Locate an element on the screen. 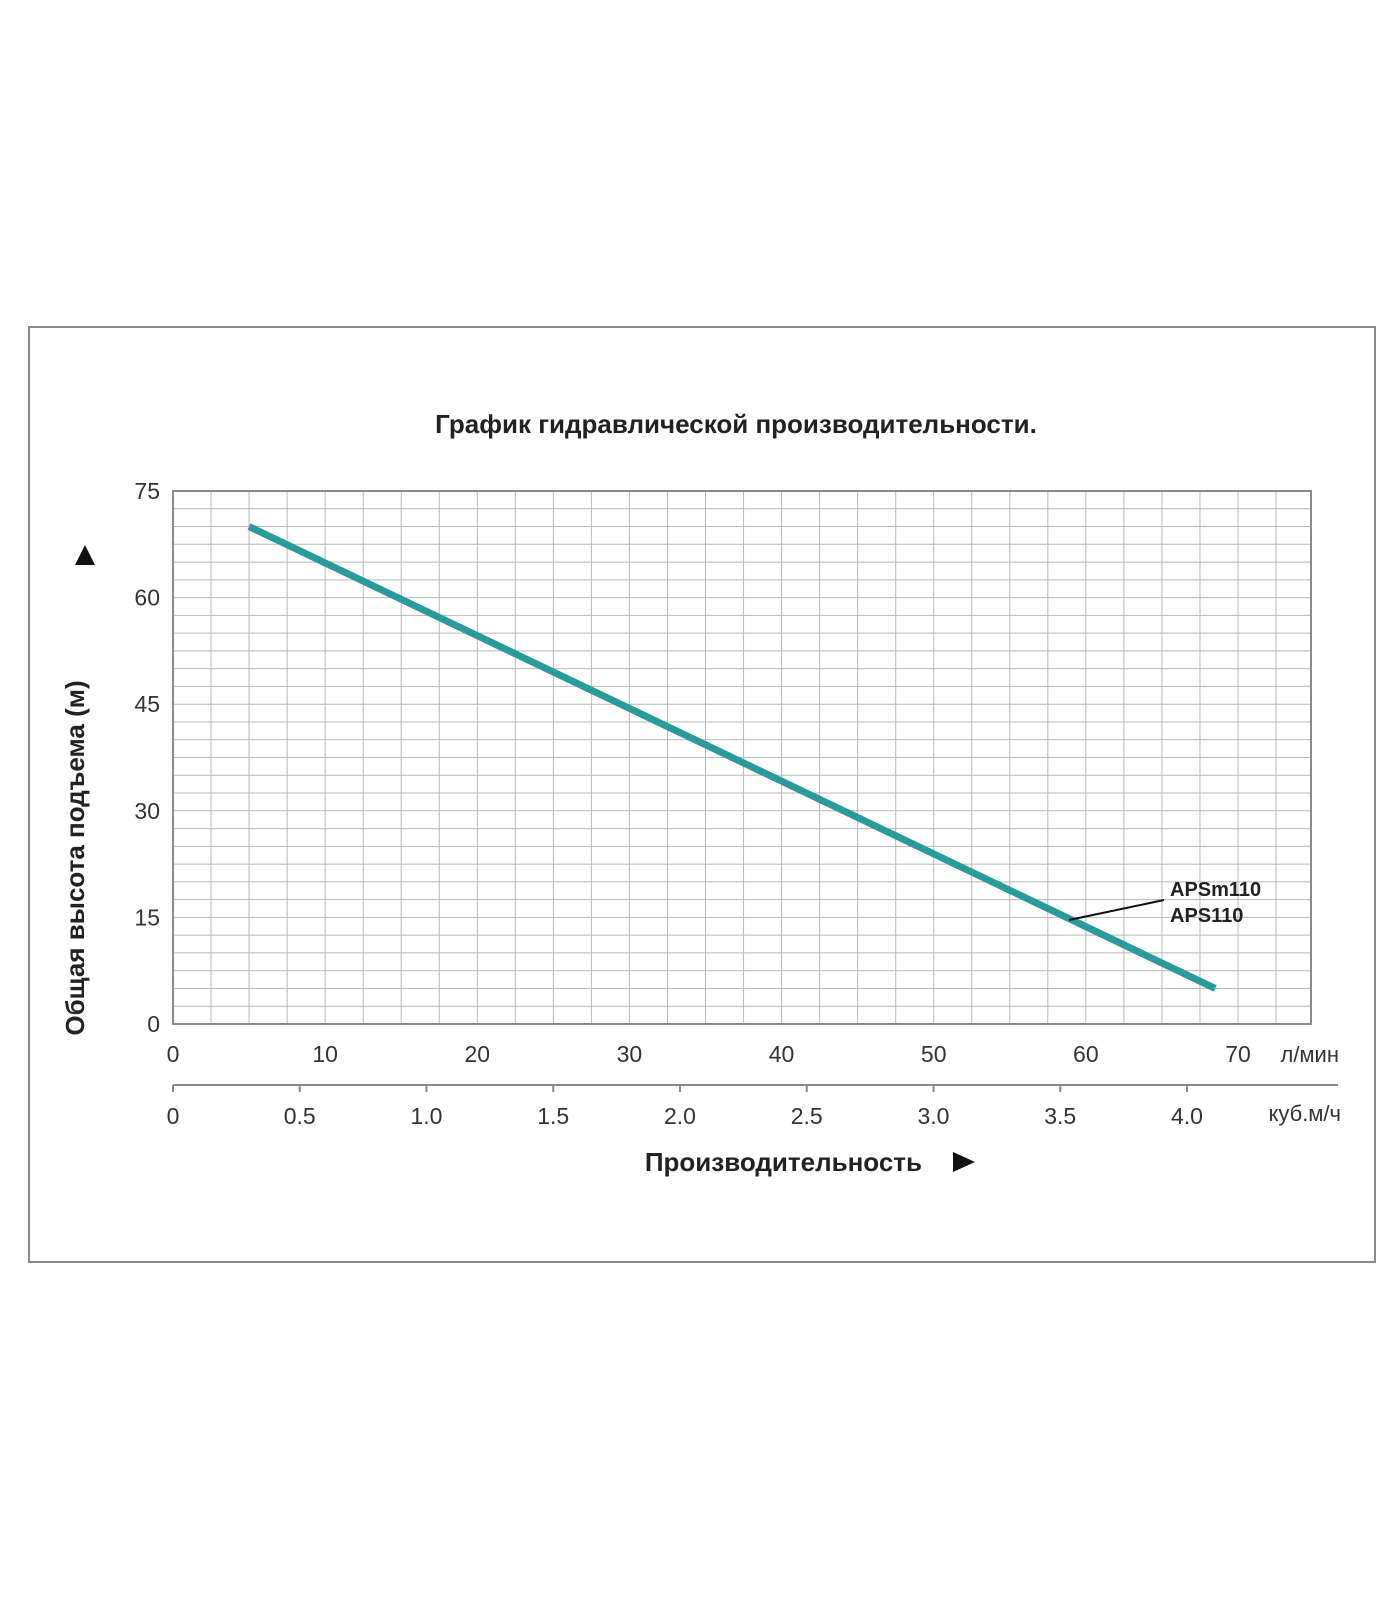 This screenshot has height=1600, width=1400. x-tick-label-lmin: 30 is located at coordinates (630, 1054).